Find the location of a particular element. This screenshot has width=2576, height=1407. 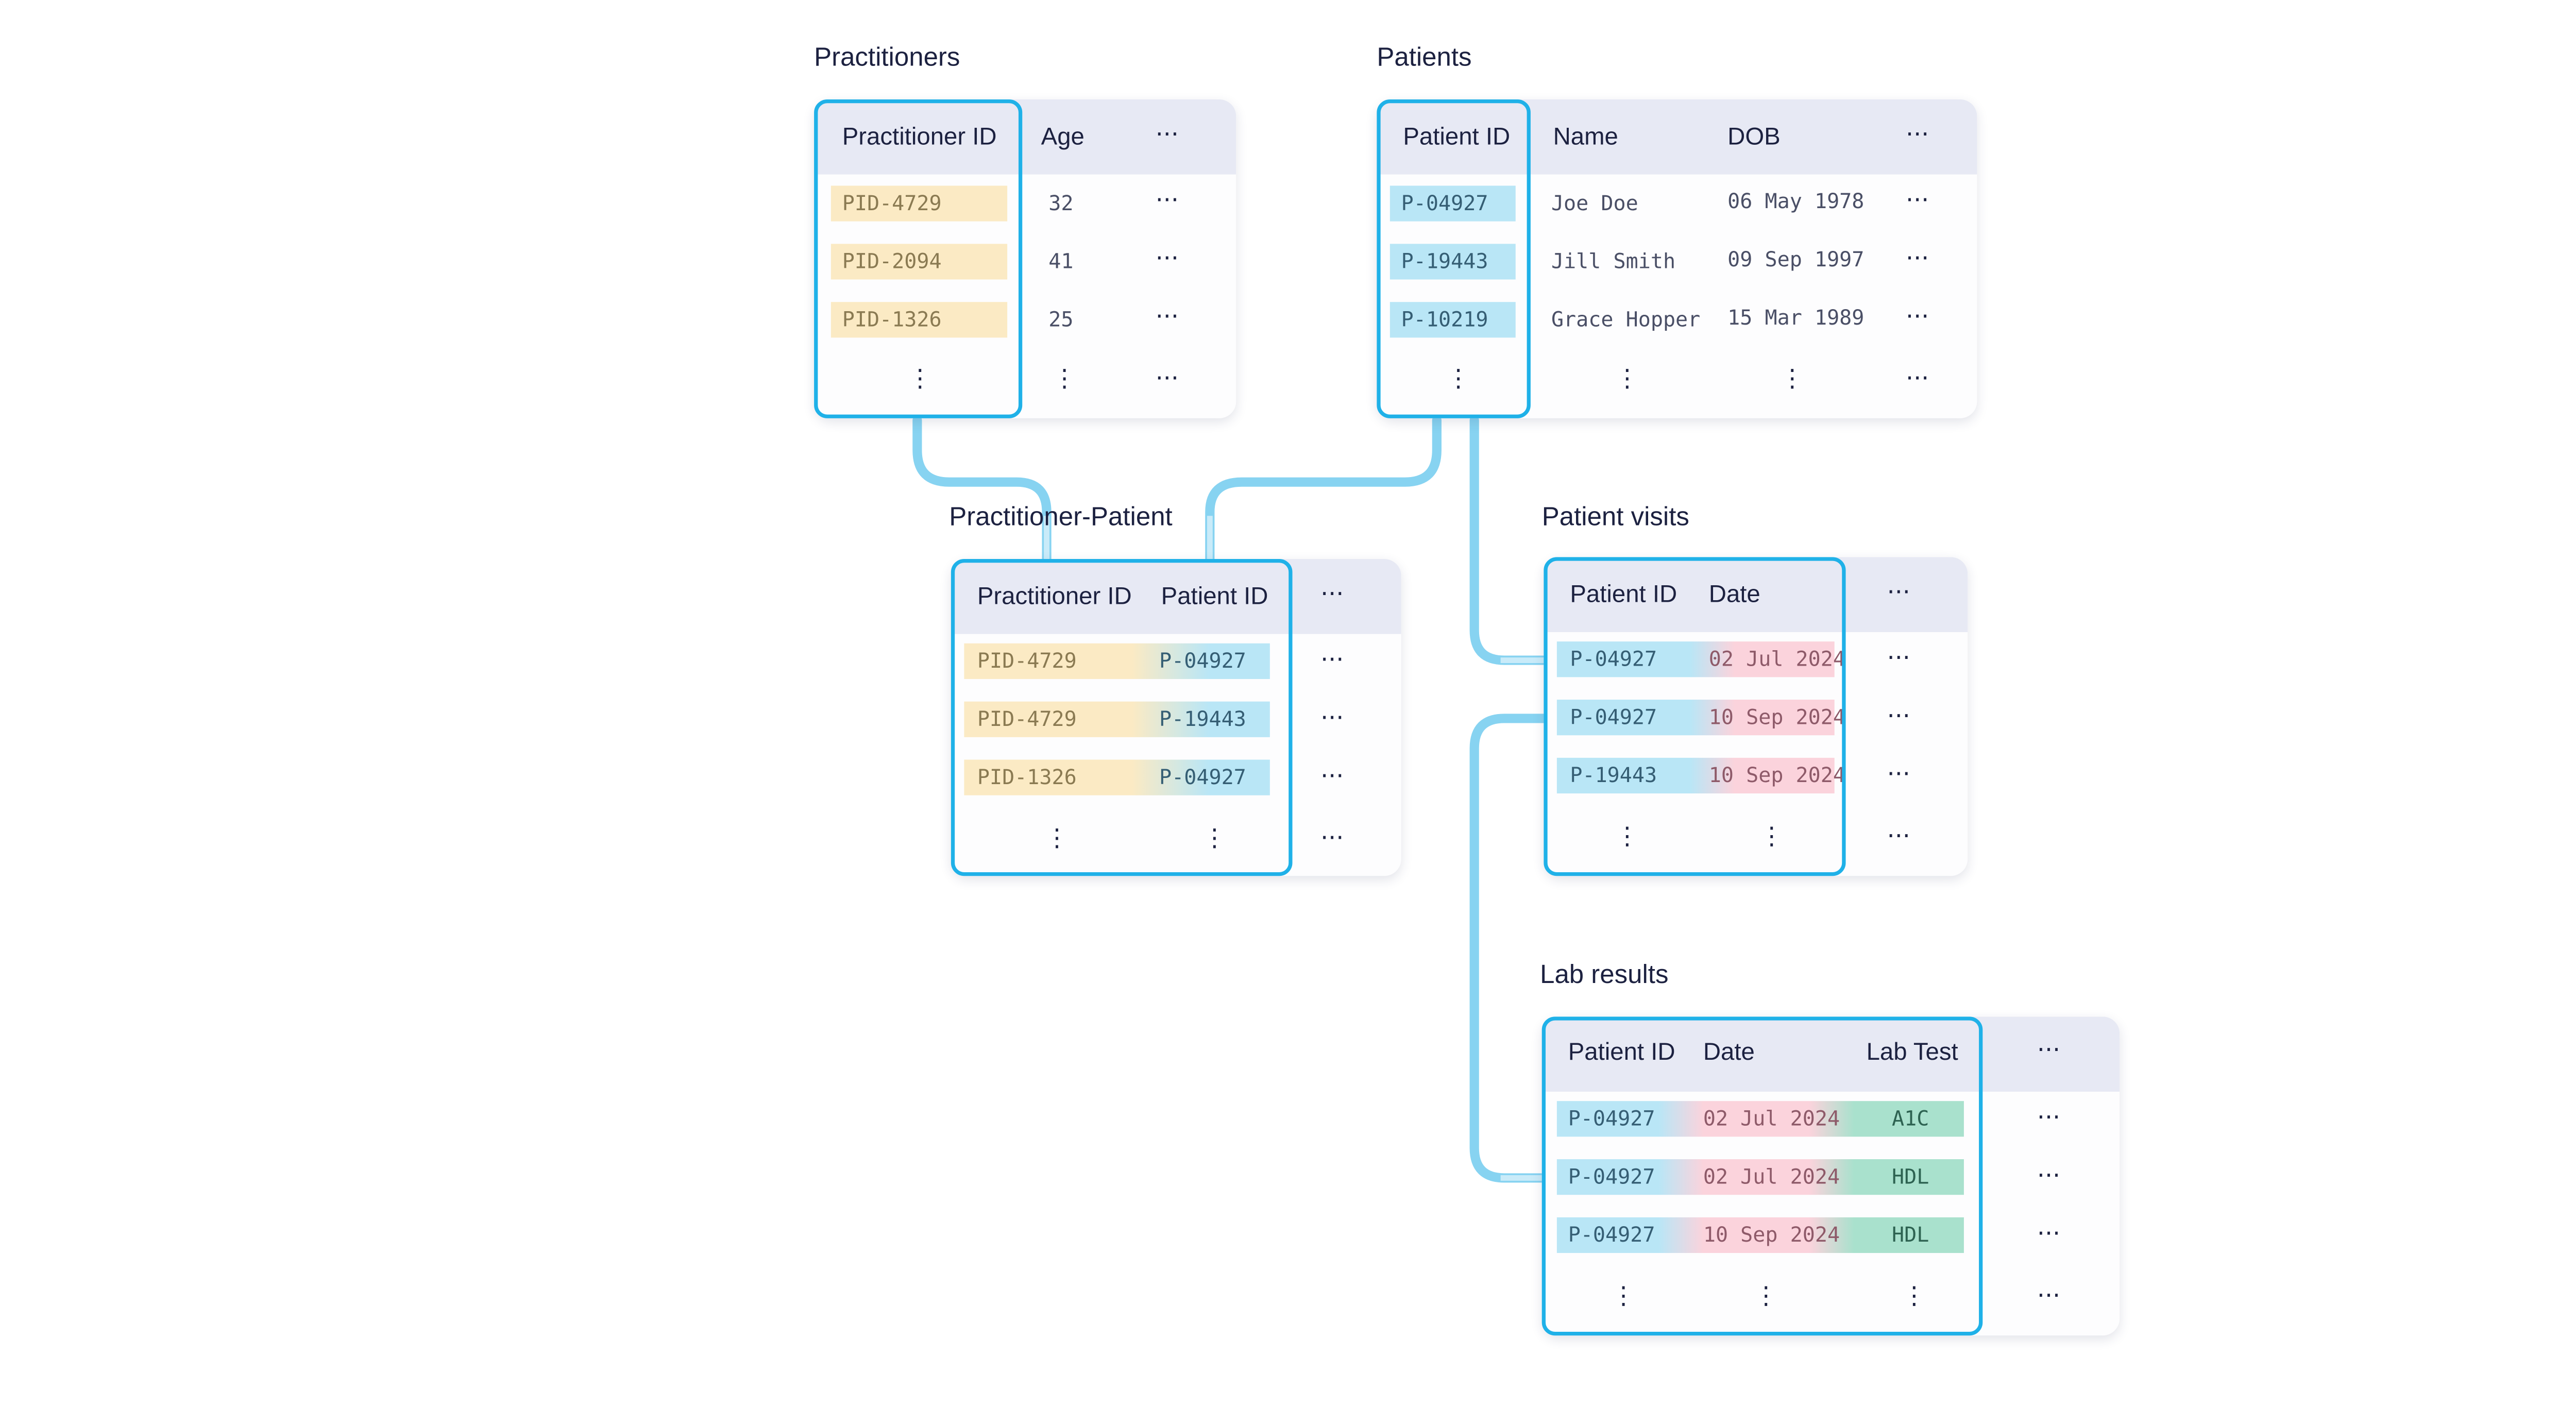

link-row-cells: PID-4729 P-04927 is located at coordinates (1117, 661).